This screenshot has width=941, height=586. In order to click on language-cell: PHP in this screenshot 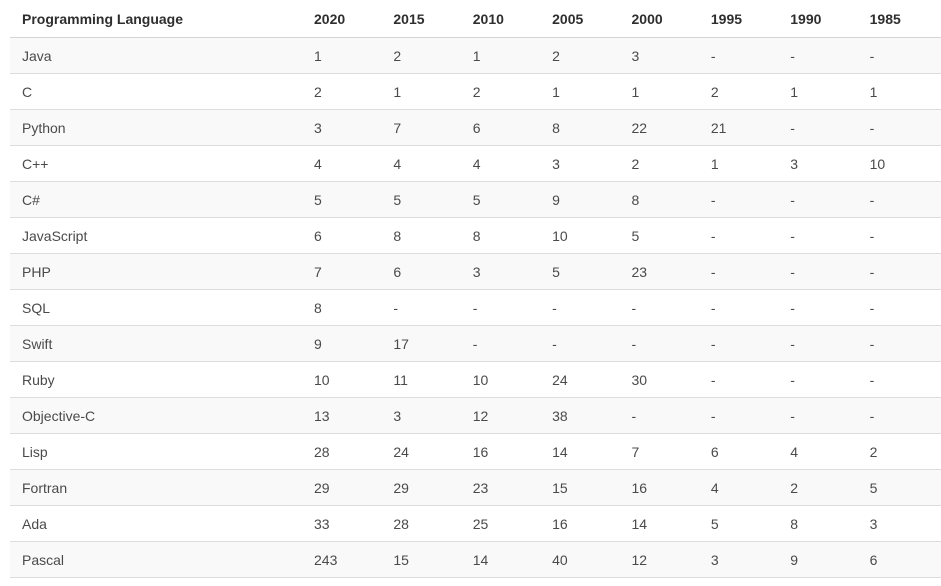, I will do `click(158, 271)`.